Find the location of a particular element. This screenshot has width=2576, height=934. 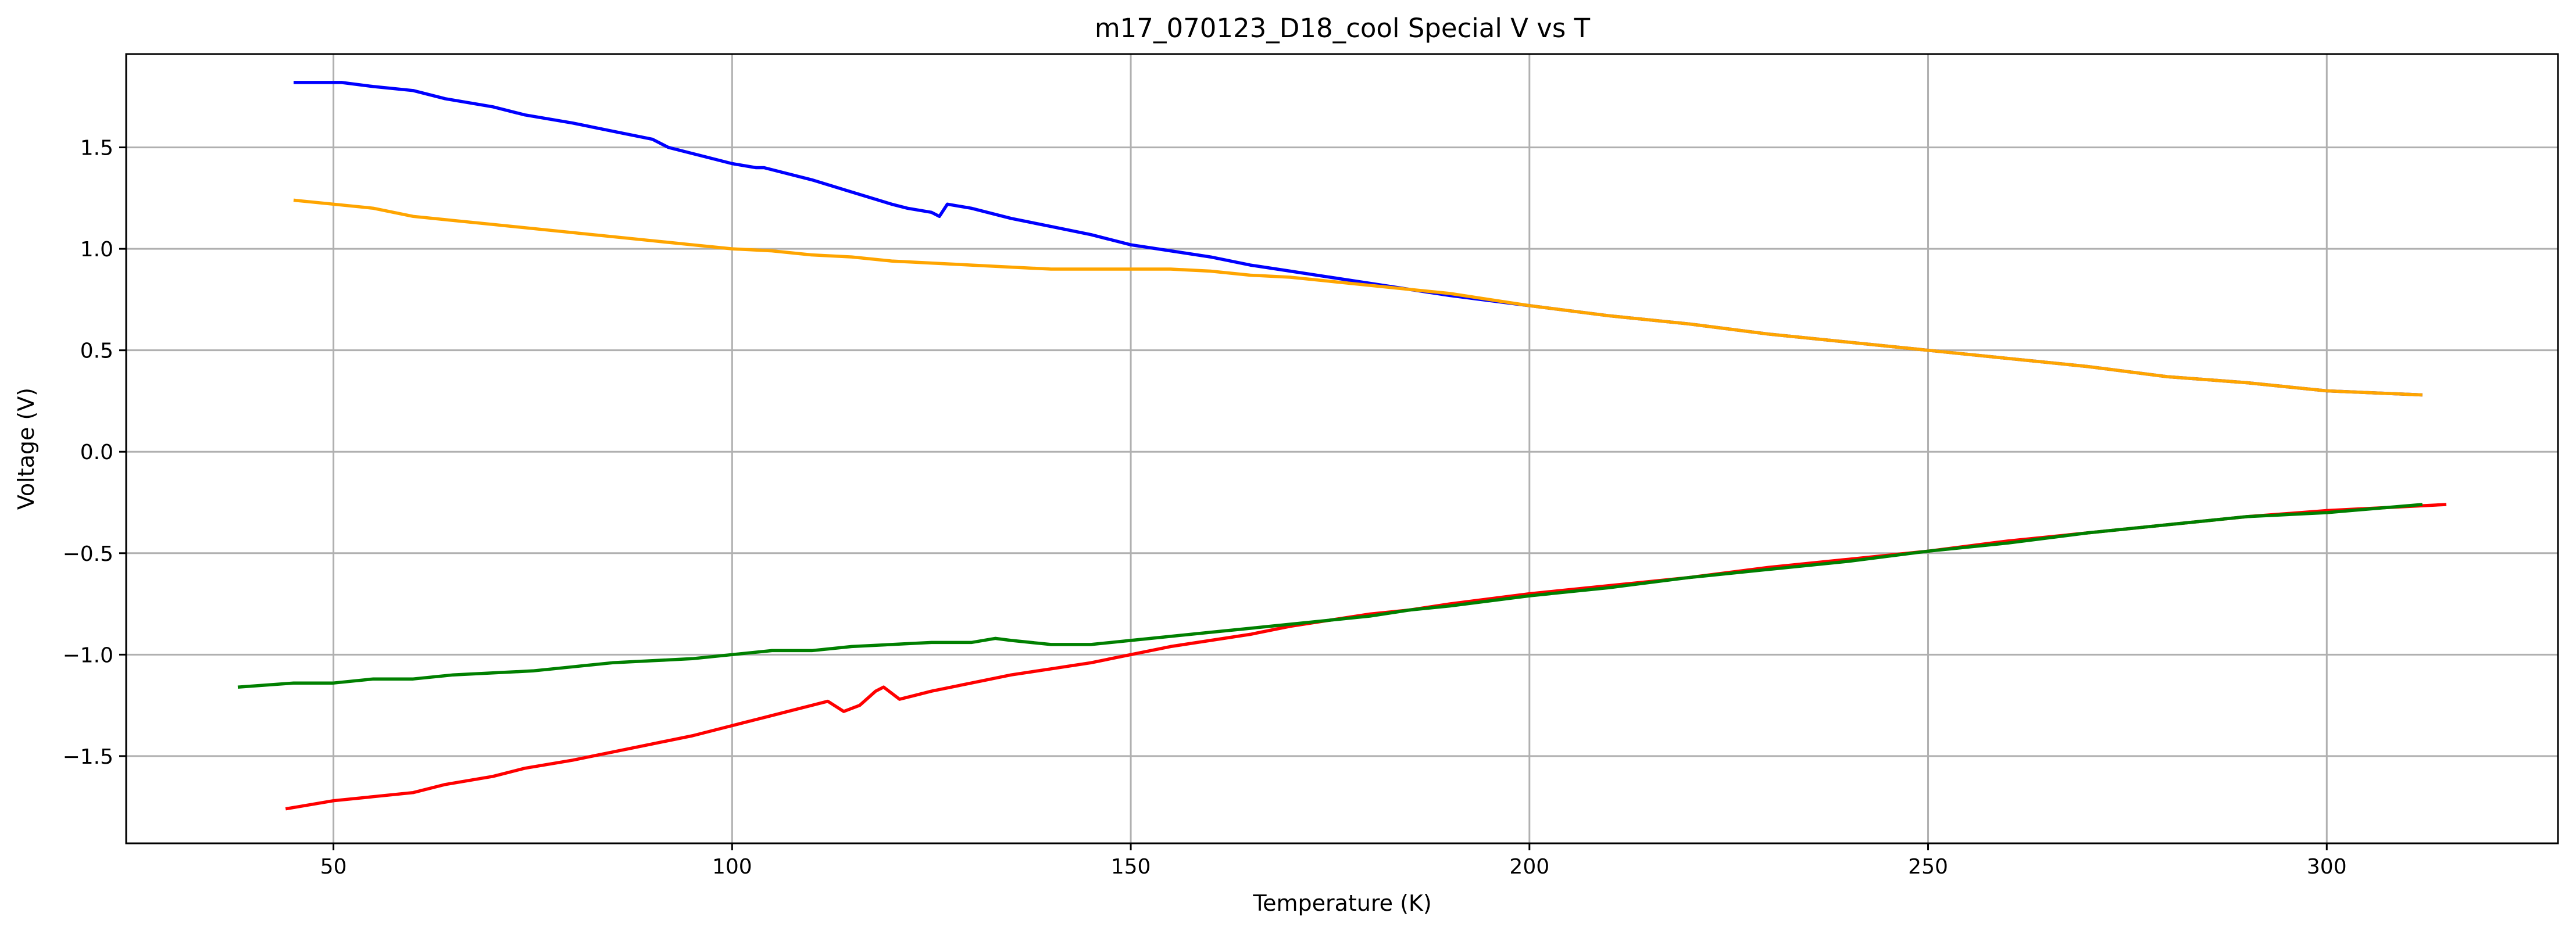

y-tick-label: 0.0 is located at coordinates (96, 452).